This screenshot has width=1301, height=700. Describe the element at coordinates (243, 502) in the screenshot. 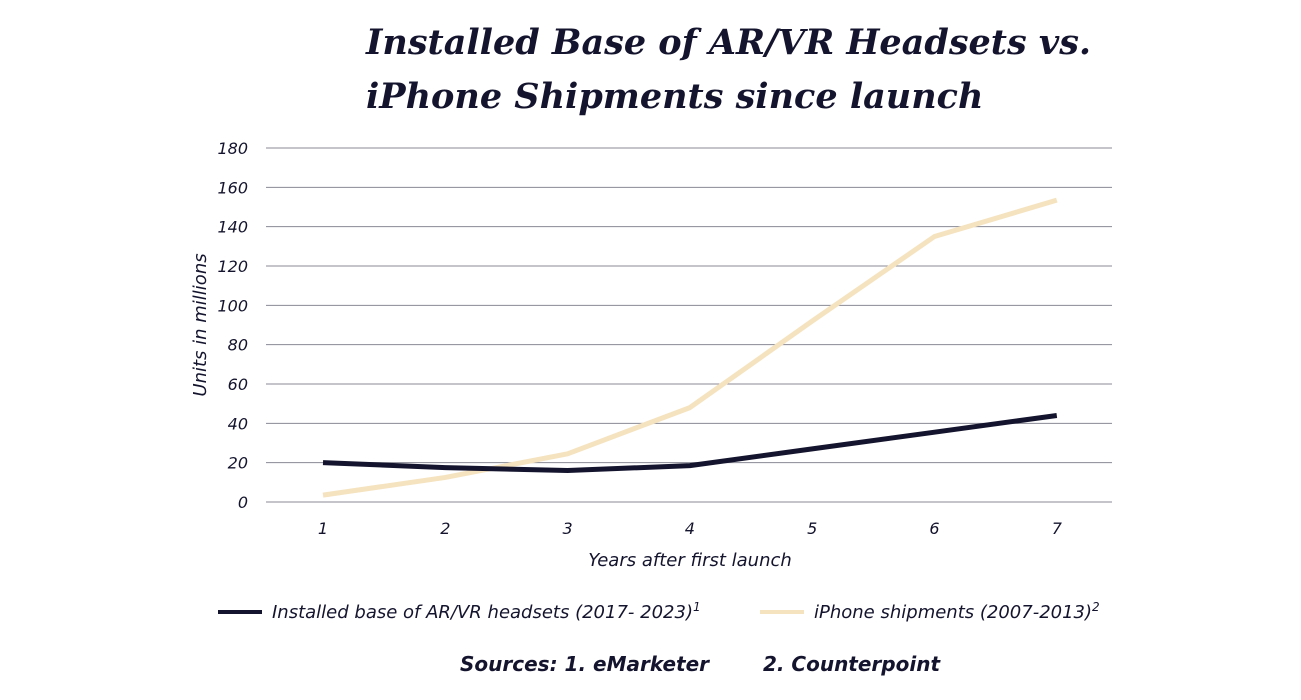

I see `y-tick-label: 0` at that location.